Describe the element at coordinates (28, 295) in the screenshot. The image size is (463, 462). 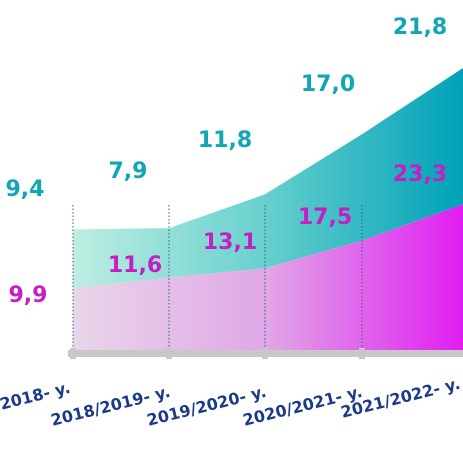
I see `value-label: 9,9` at that location.